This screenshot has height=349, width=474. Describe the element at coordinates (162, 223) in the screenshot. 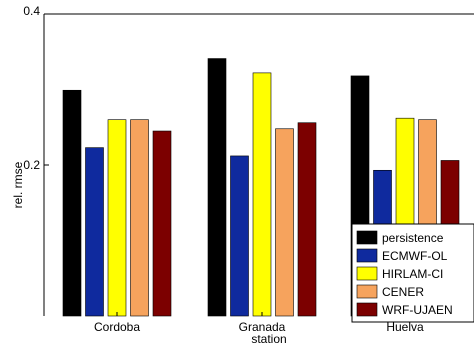

I see `bar-cordoba-wrf-ujaen` at that location.